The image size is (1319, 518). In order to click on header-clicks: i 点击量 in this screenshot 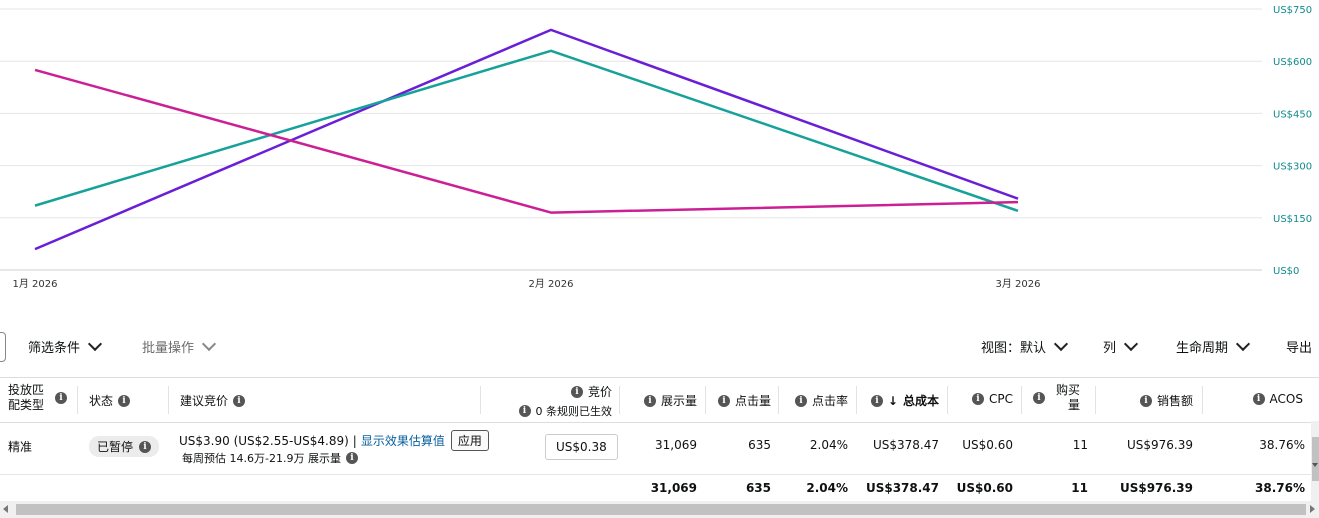, I will do `click(740, 400)`.